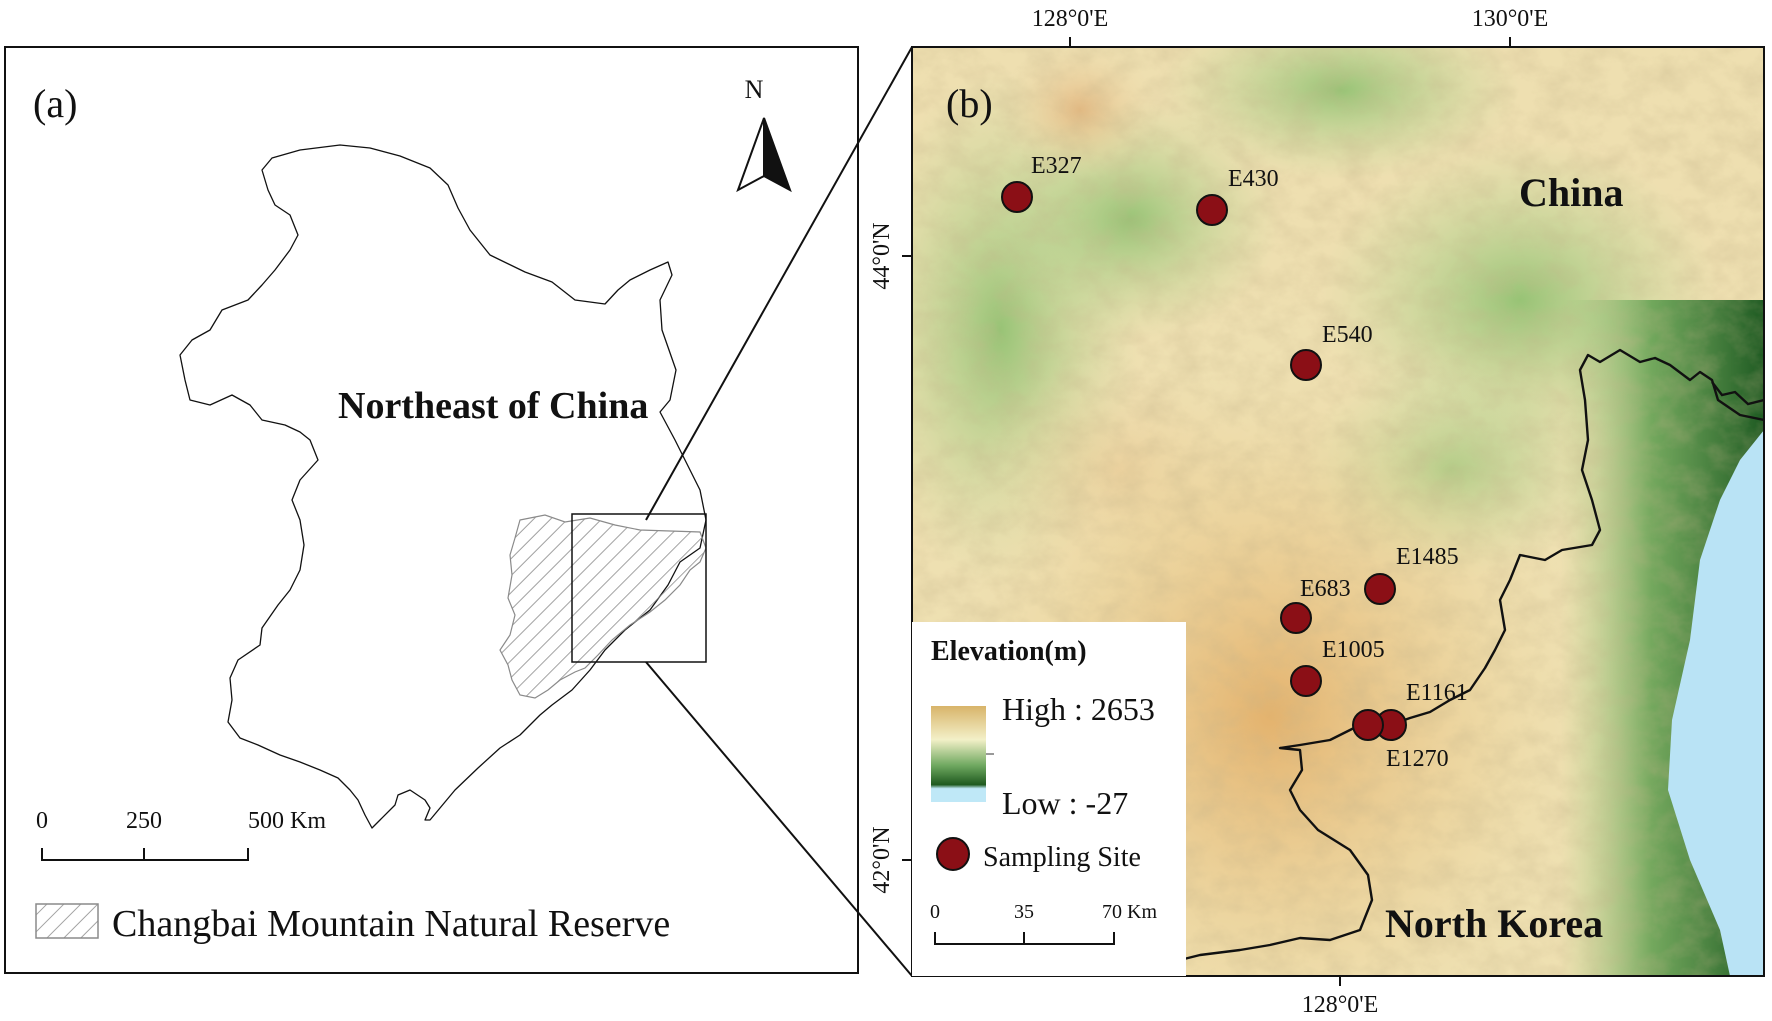 This screenshot has height=1021, width=1772. Describe the element at coordinates (493, 406) in the screenshot. I see `region-label: Northeast of China` at that location.